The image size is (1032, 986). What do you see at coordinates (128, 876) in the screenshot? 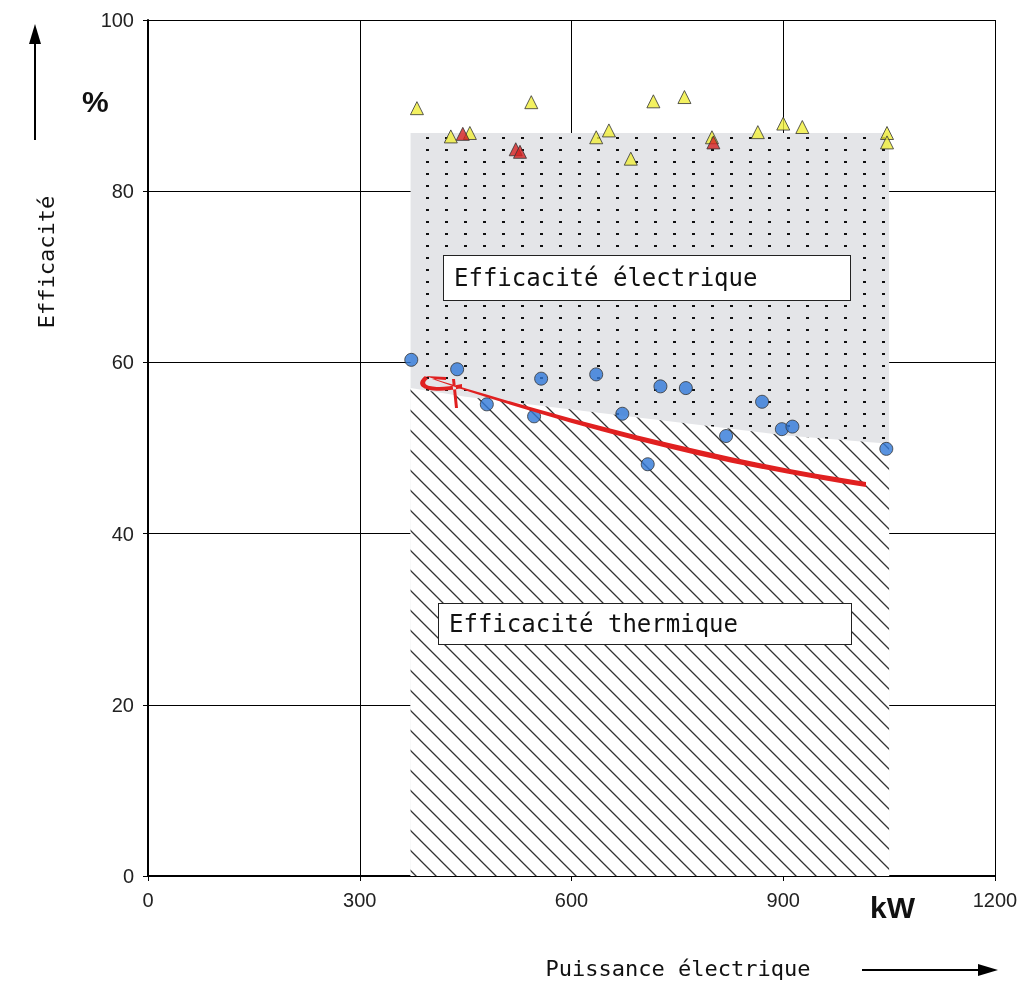
I see `y-tick-label: 0` at bounding box center [128, 876].